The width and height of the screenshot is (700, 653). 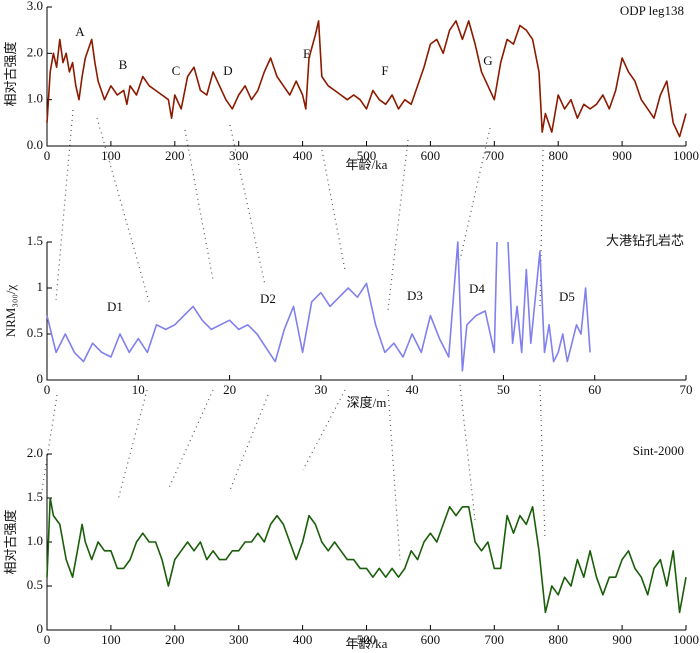 What do you see at coordinates (268, 298) in the screenshot?
I see `annotation: D2` at bounding box center [268, 298].